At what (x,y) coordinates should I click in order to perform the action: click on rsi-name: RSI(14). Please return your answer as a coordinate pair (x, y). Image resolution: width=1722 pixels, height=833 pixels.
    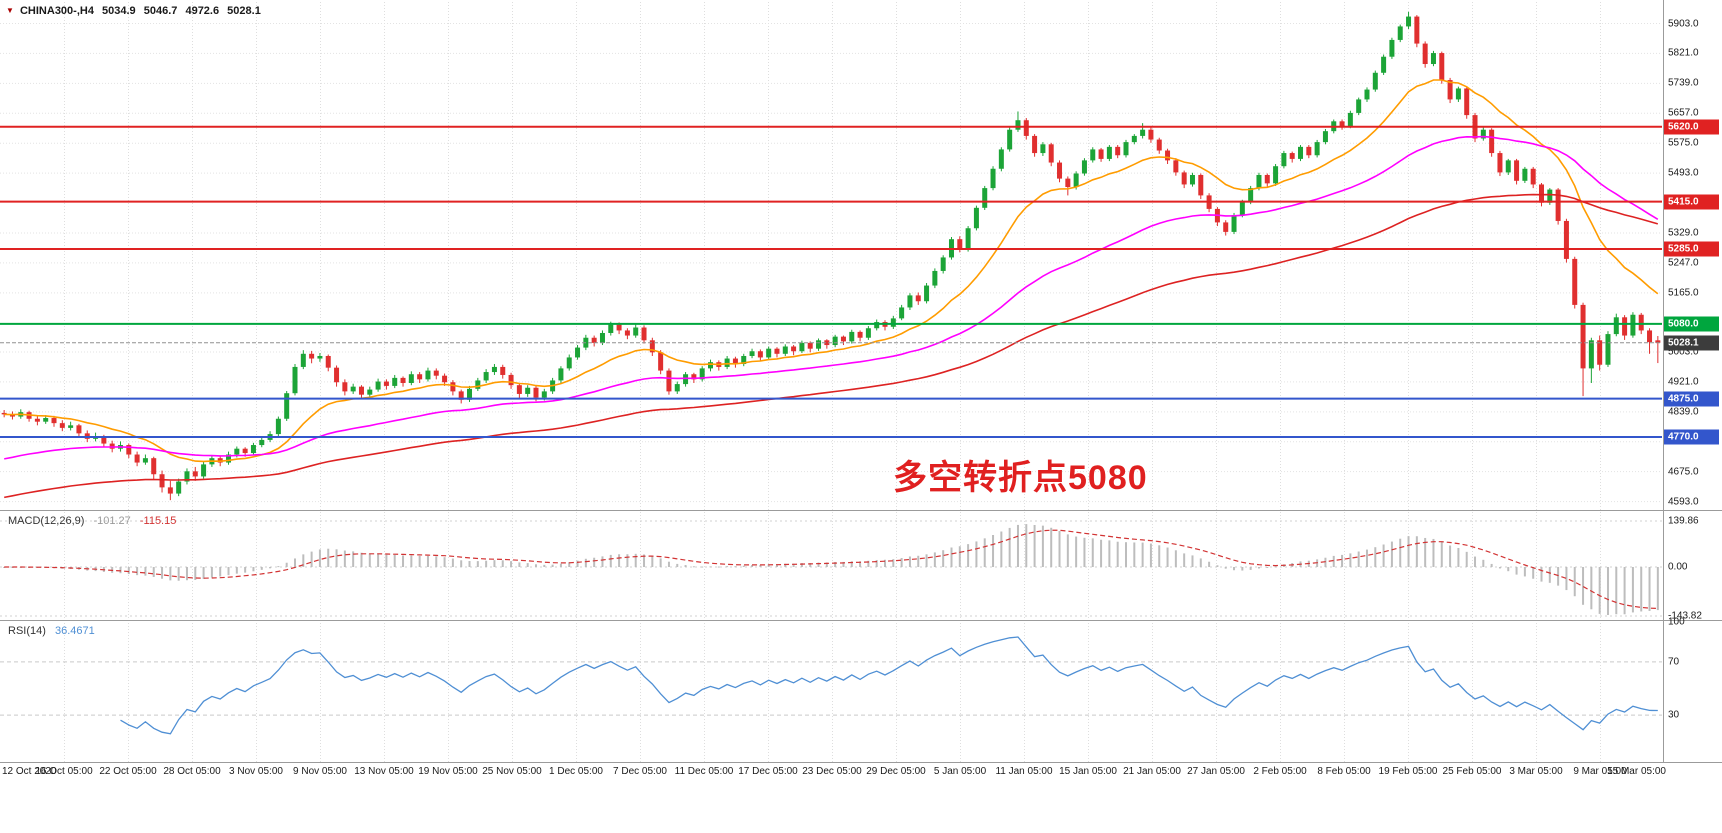
    Looking at the image, I should click on (27, 631).